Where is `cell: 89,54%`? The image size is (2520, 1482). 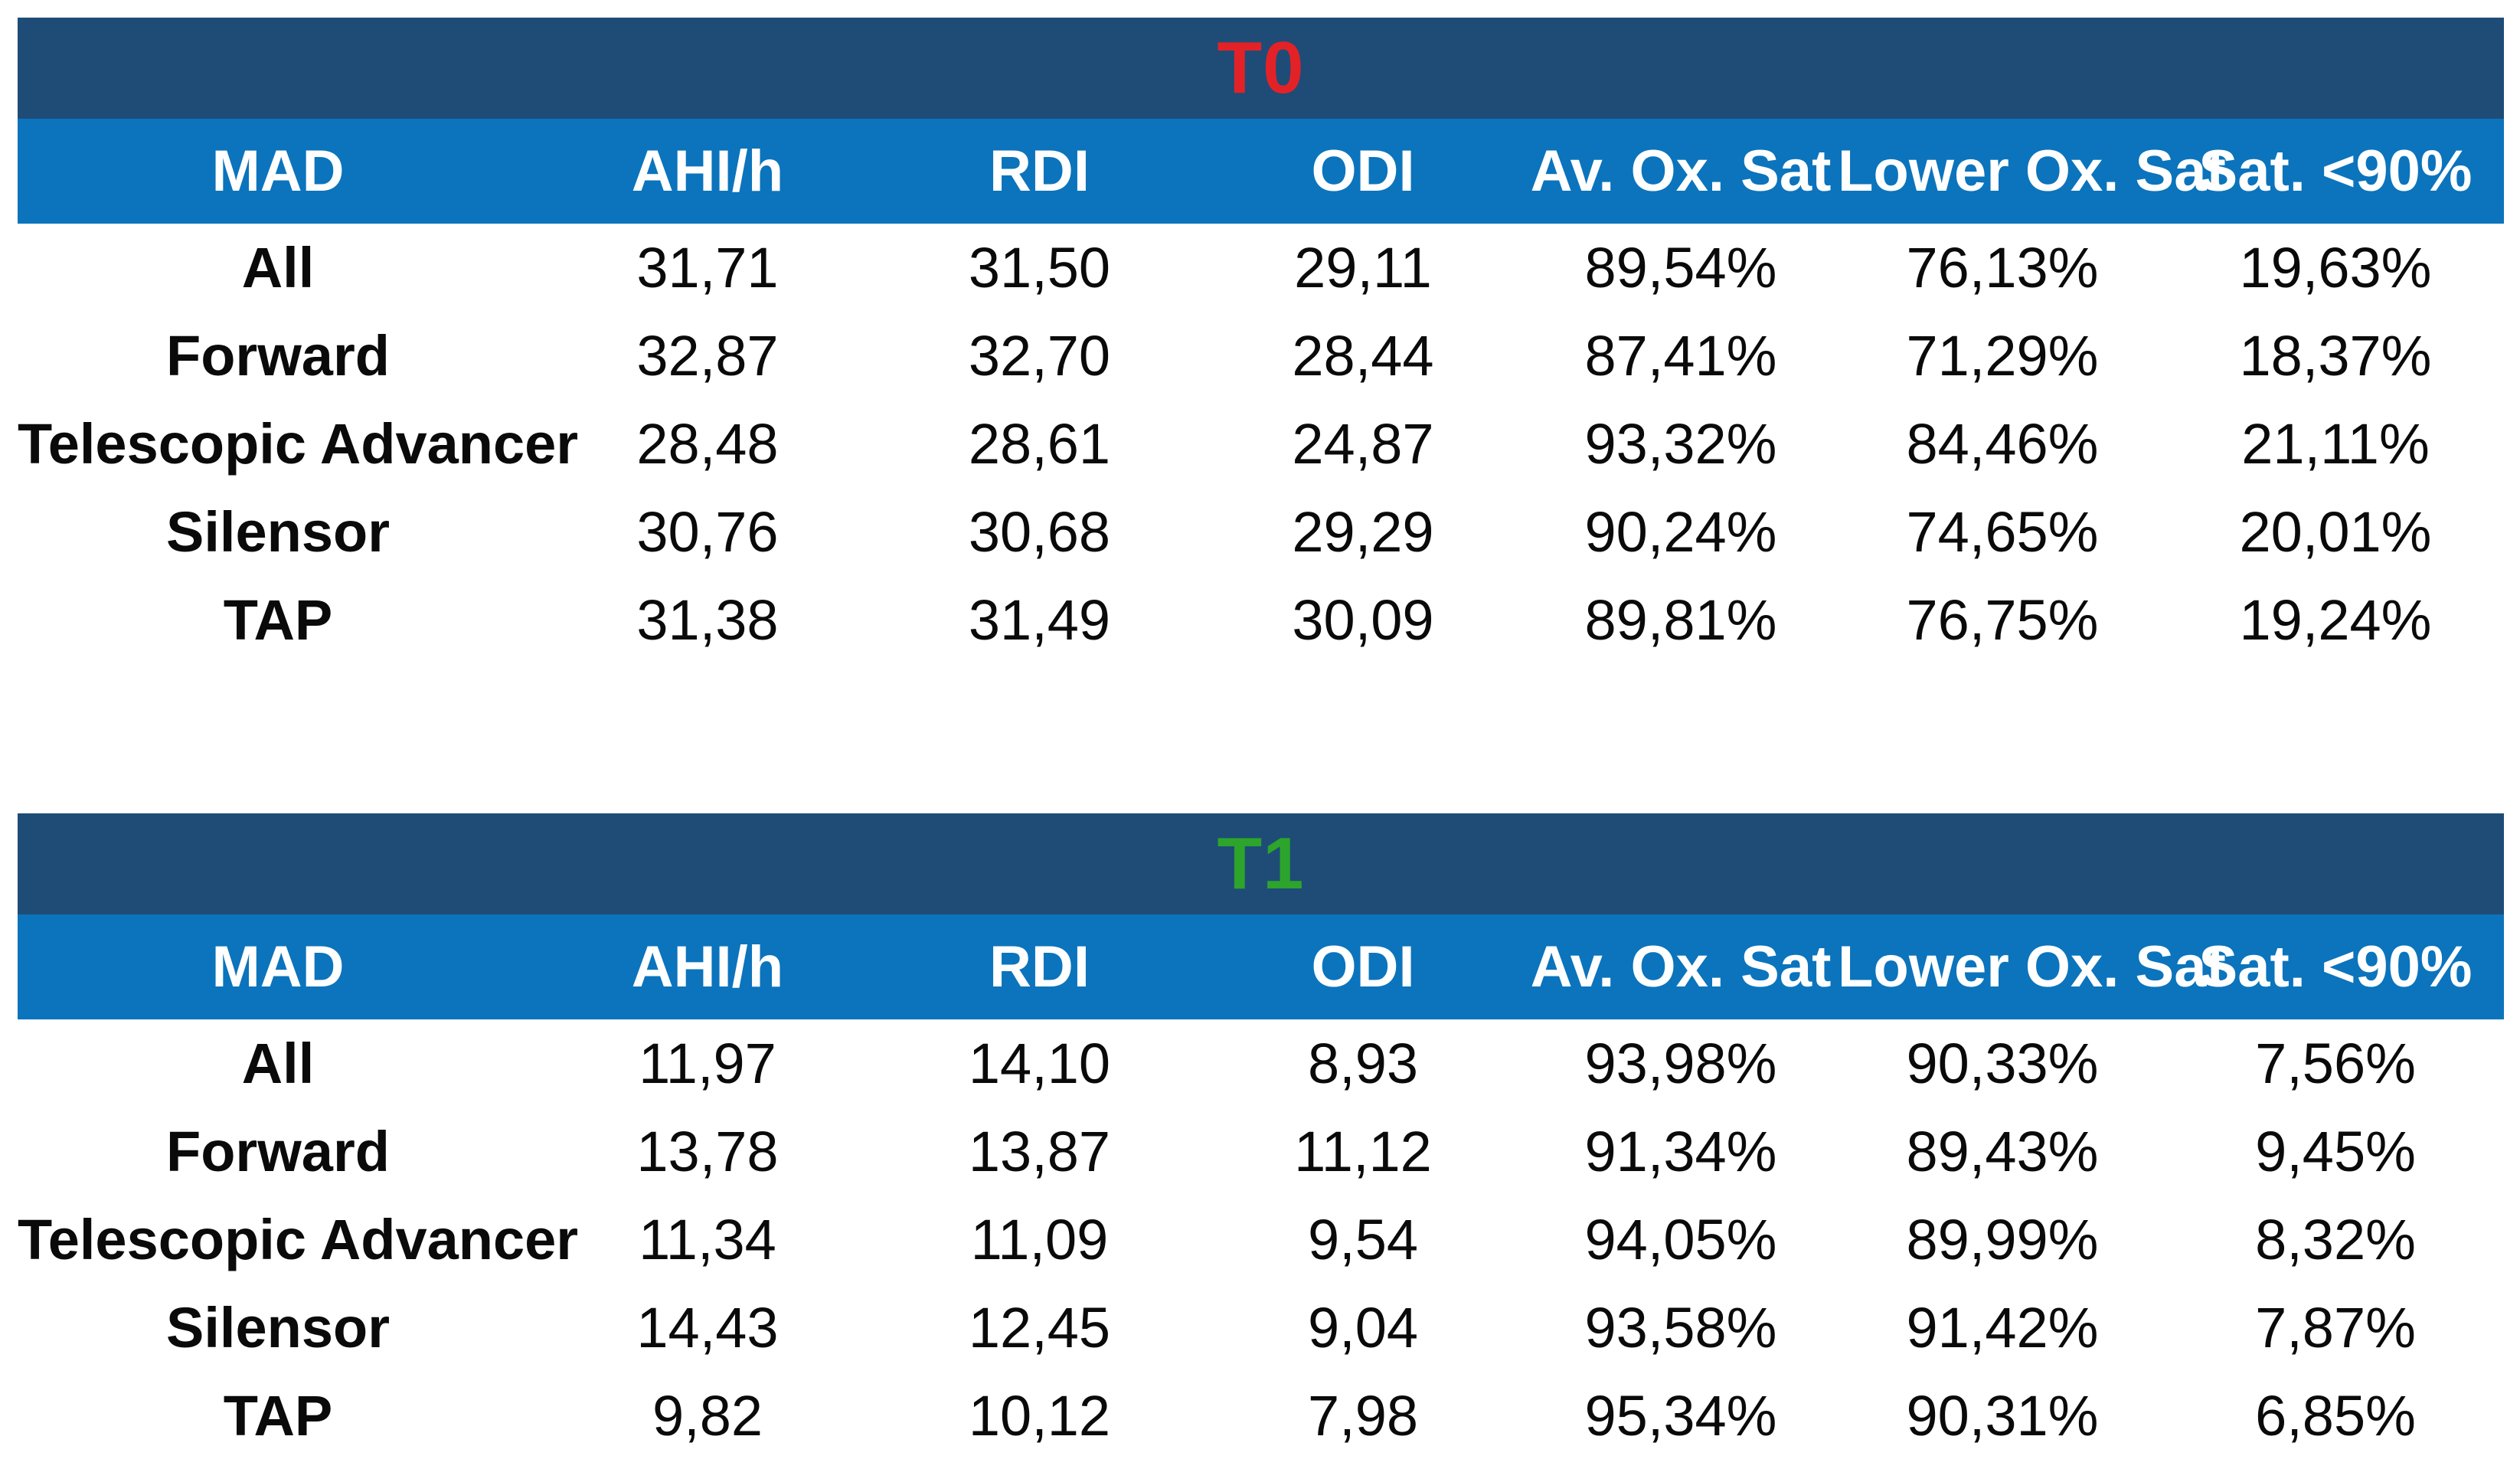 cell: 89,54% is located at coordinates (1680, 267).